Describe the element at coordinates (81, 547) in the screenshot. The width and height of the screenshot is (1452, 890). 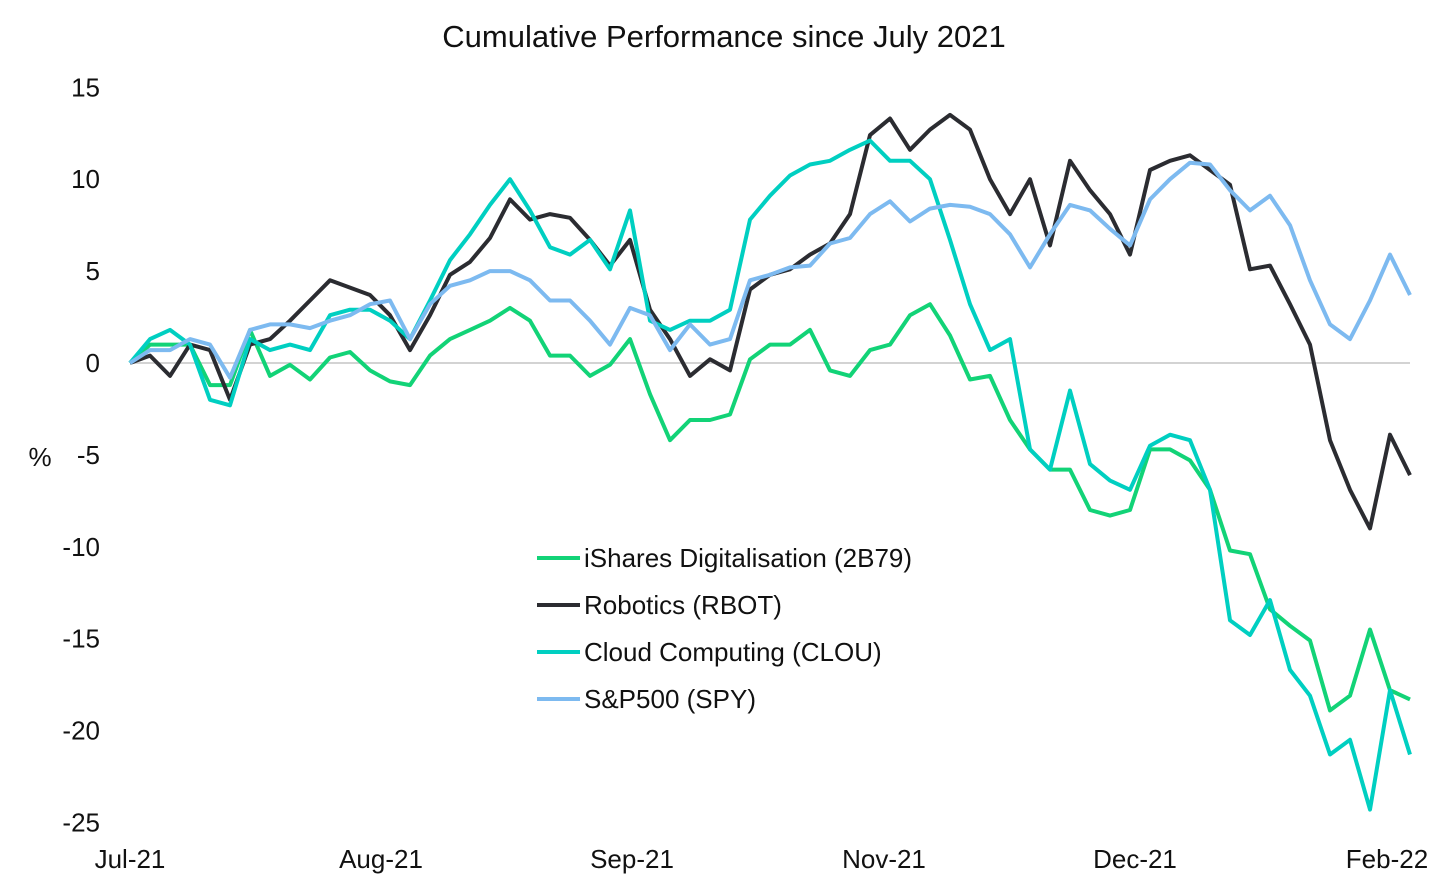
I see `y-tick-label: -10` at that location.